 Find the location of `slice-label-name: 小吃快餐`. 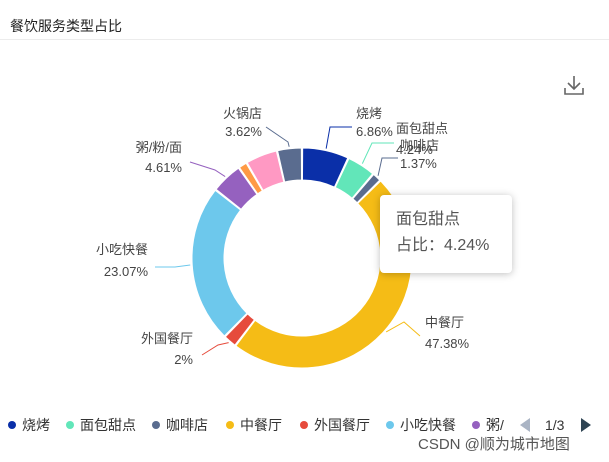

slice-label-name: 小吃快餐 is located at coordinates (122, 249).